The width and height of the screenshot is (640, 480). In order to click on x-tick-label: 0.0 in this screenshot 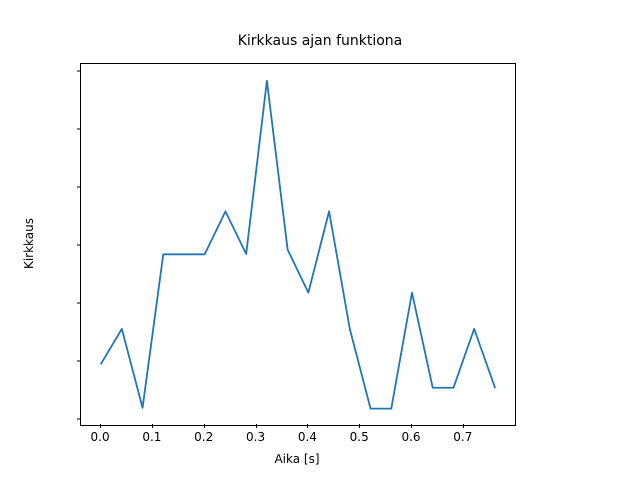, I will do `click(100, 437)`.